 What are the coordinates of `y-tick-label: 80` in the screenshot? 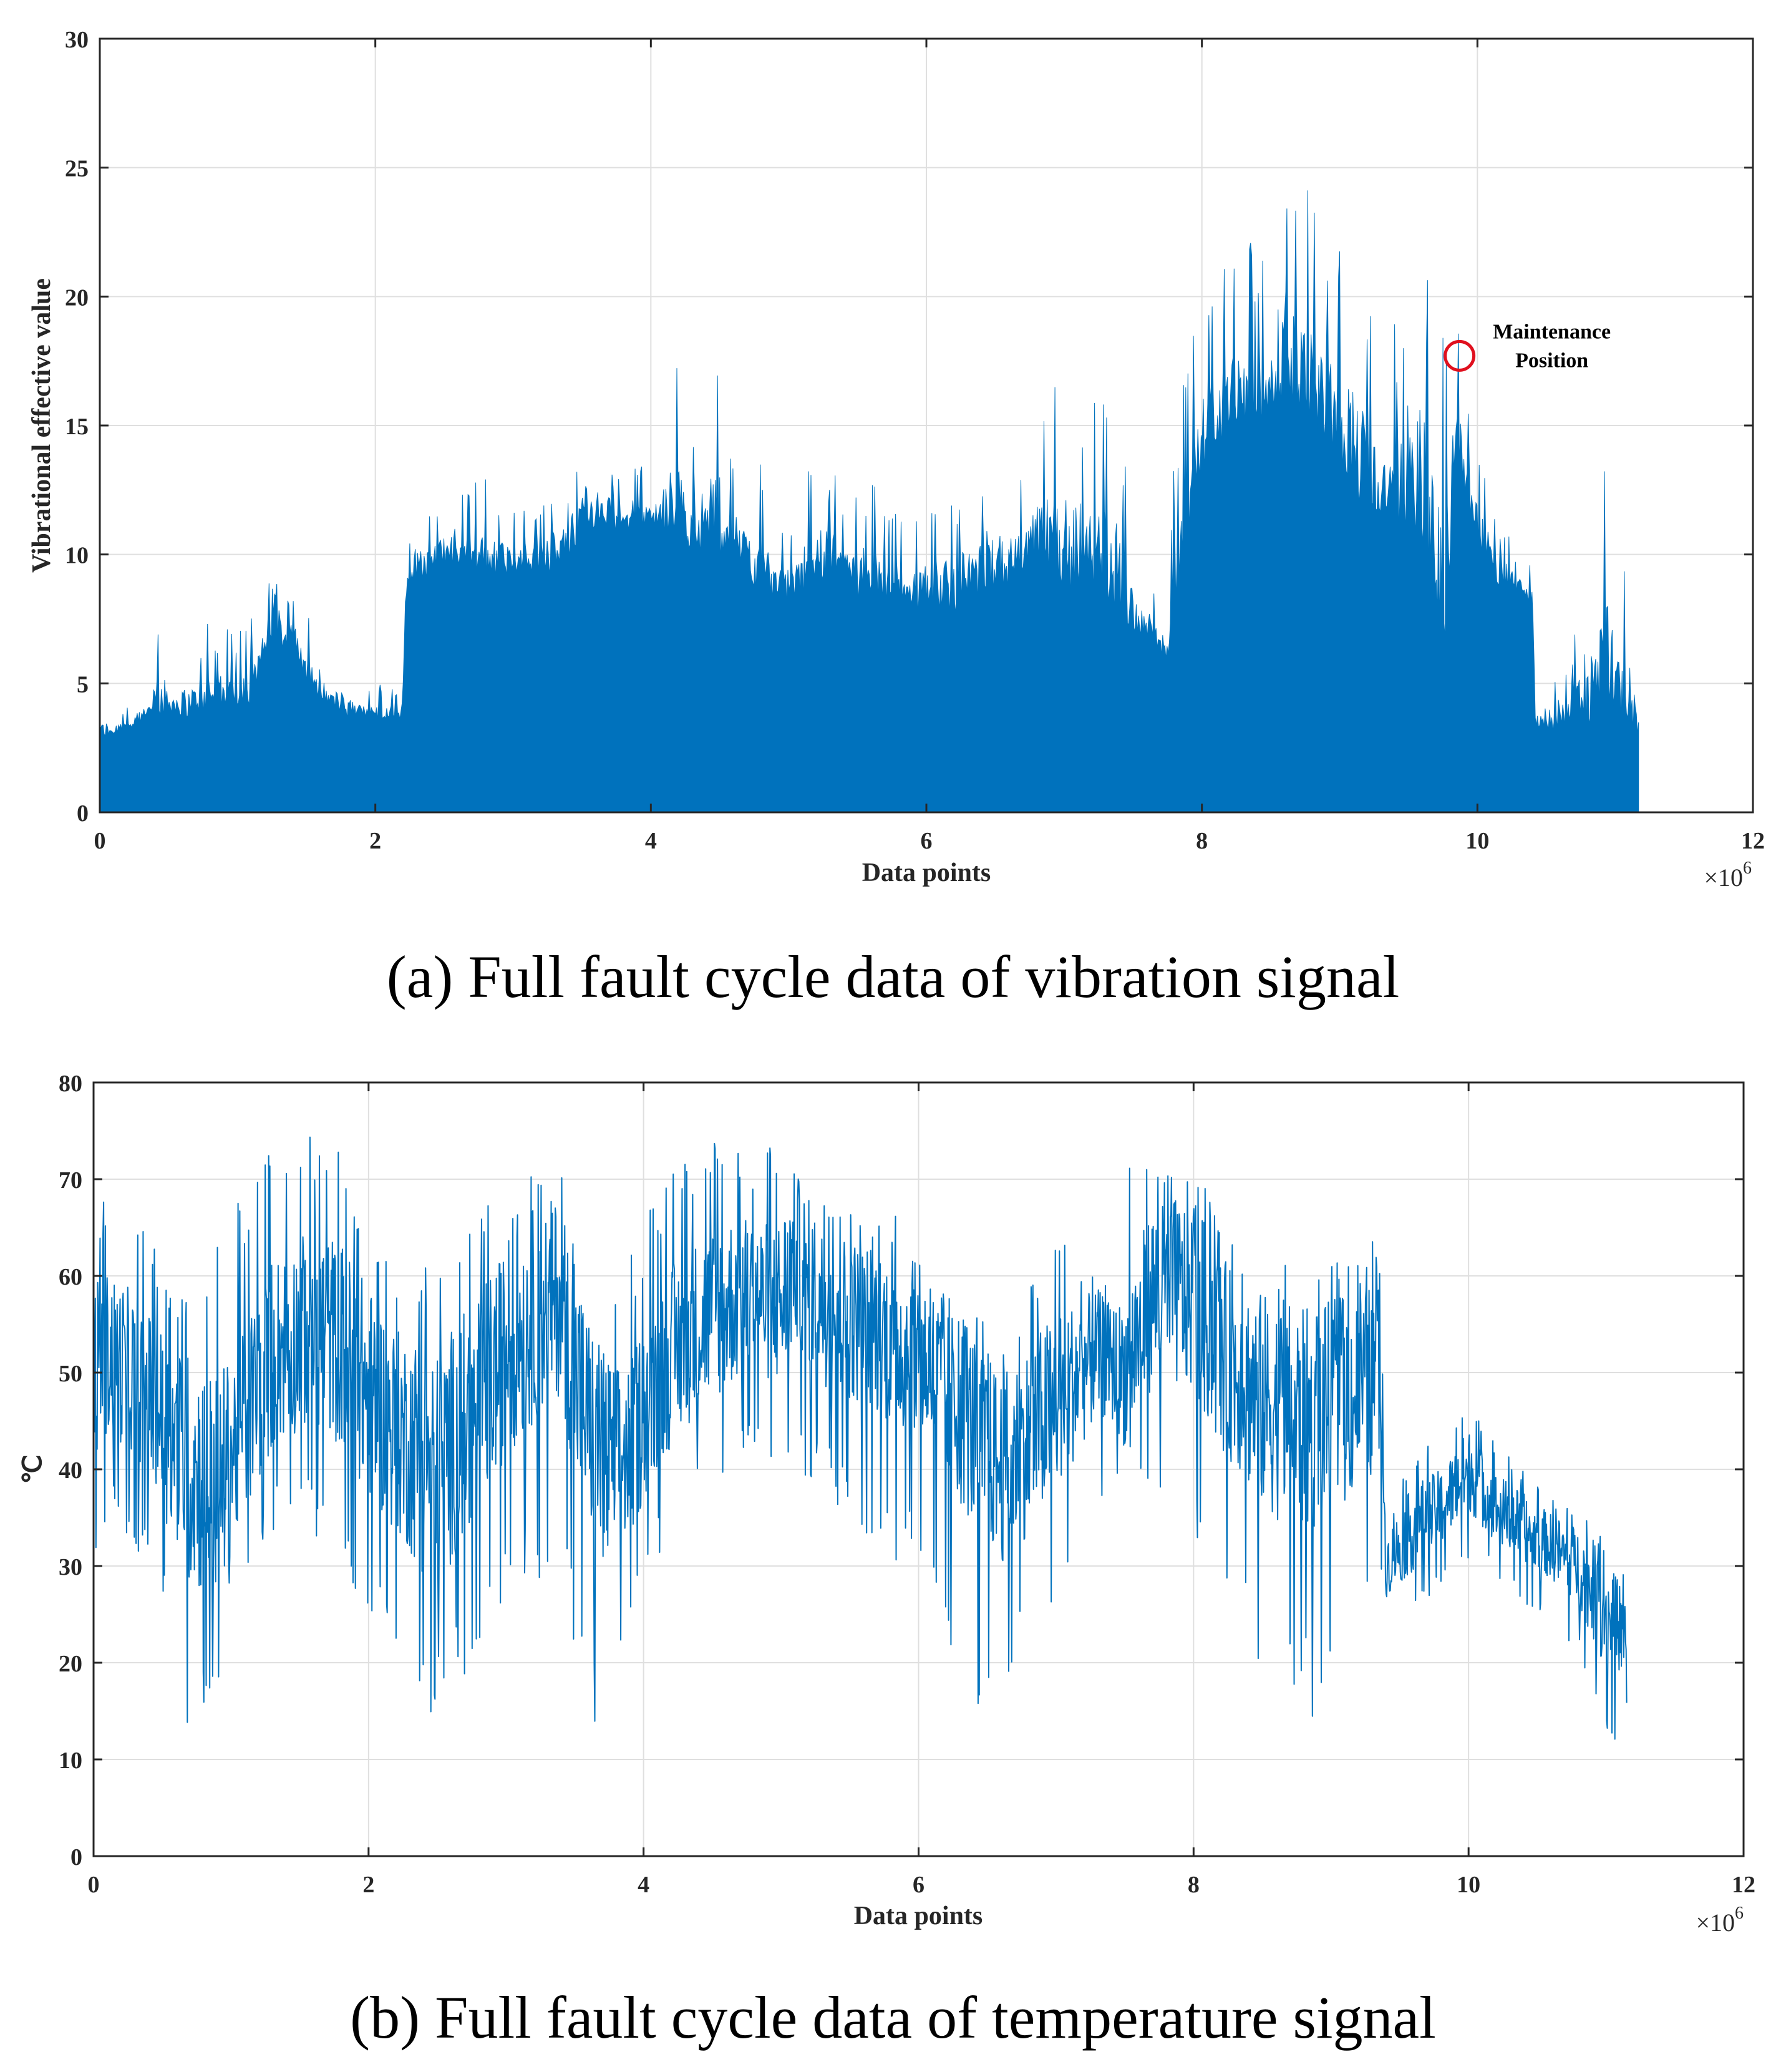 It's located at (70, 1084).